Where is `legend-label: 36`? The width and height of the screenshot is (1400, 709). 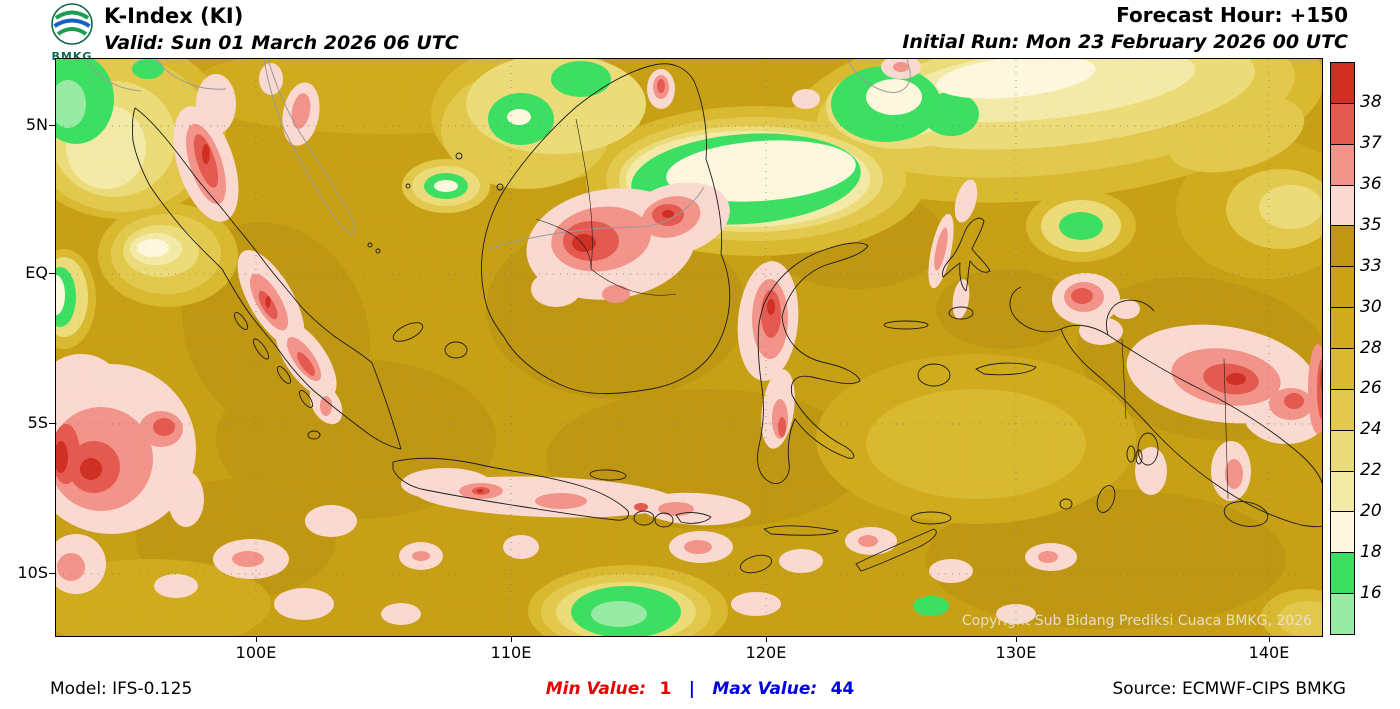 legend-label: 36 is located at coordinates (1371, 183).